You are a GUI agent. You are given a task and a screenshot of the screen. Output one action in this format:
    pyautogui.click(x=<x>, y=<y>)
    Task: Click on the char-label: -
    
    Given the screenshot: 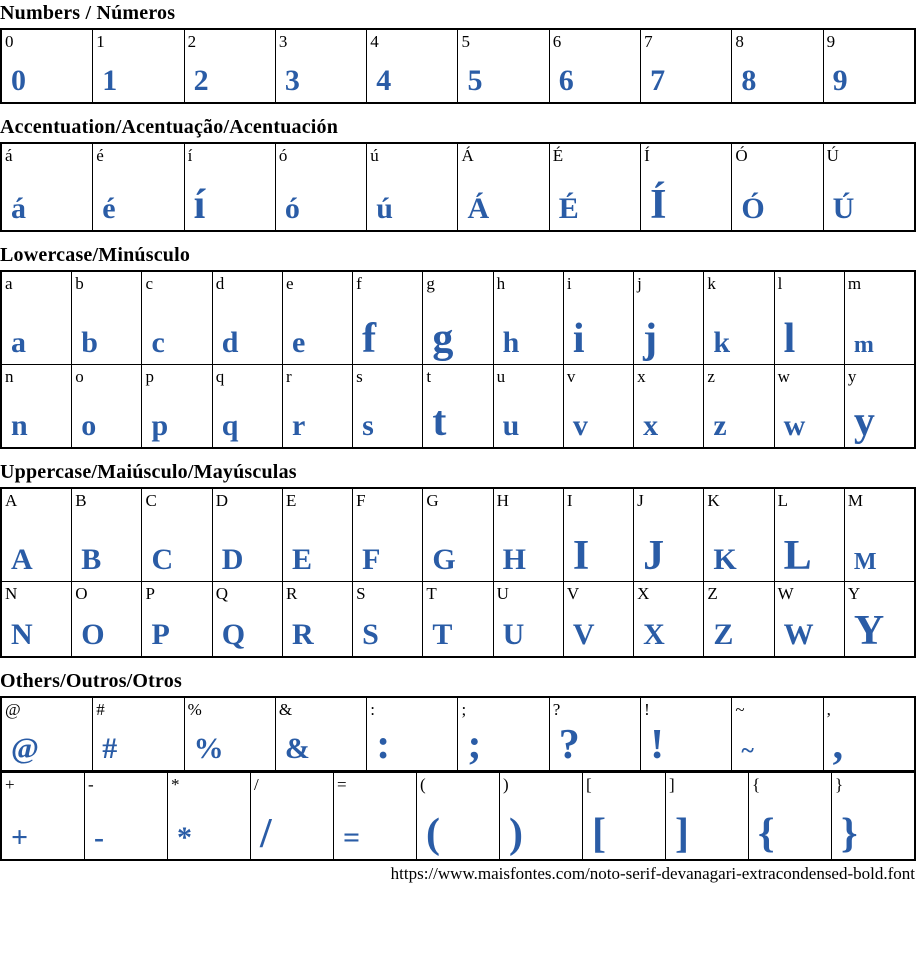 What is the action you would take?
    pyautogui.click(x=91, y=784)
    